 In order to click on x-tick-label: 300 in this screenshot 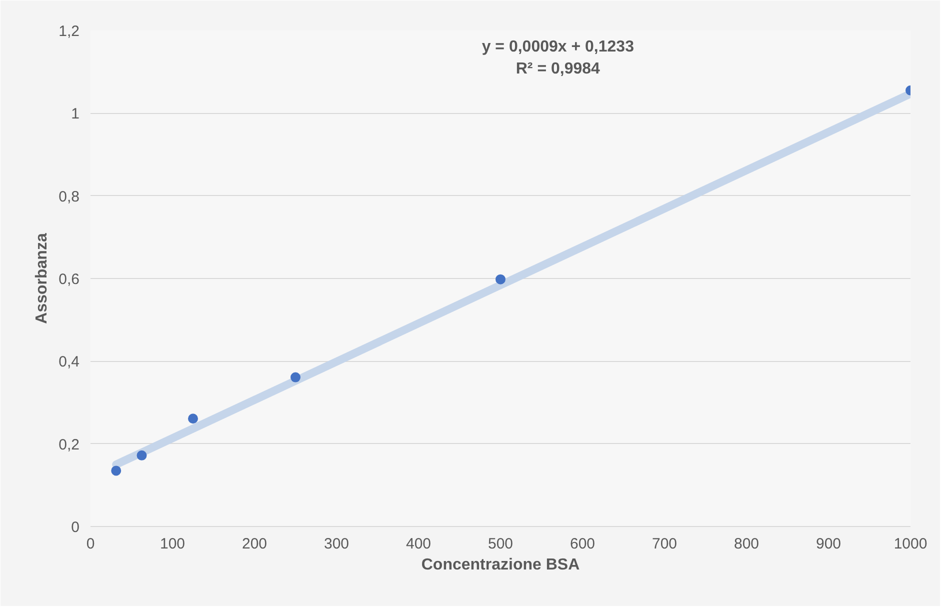, I will do `click(337, 544)`.